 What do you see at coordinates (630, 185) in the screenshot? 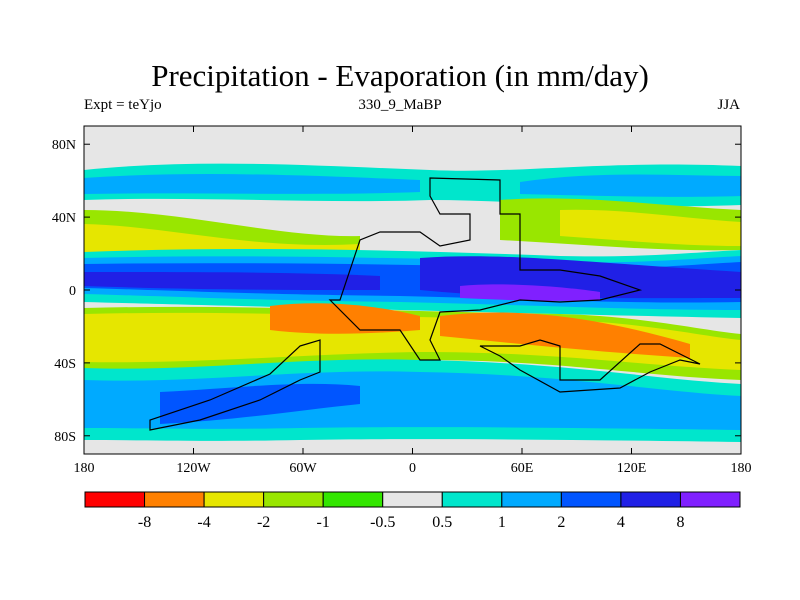
I see `band-north-blue-east` at bounding box center [630, 185].